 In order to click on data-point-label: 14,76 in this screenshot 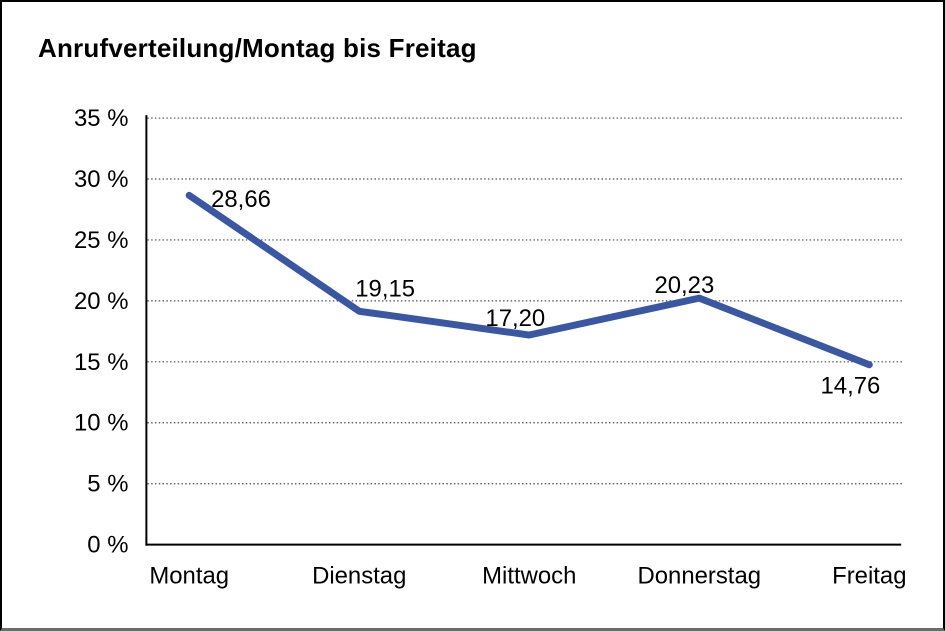, I will do `click(851, 386)`.